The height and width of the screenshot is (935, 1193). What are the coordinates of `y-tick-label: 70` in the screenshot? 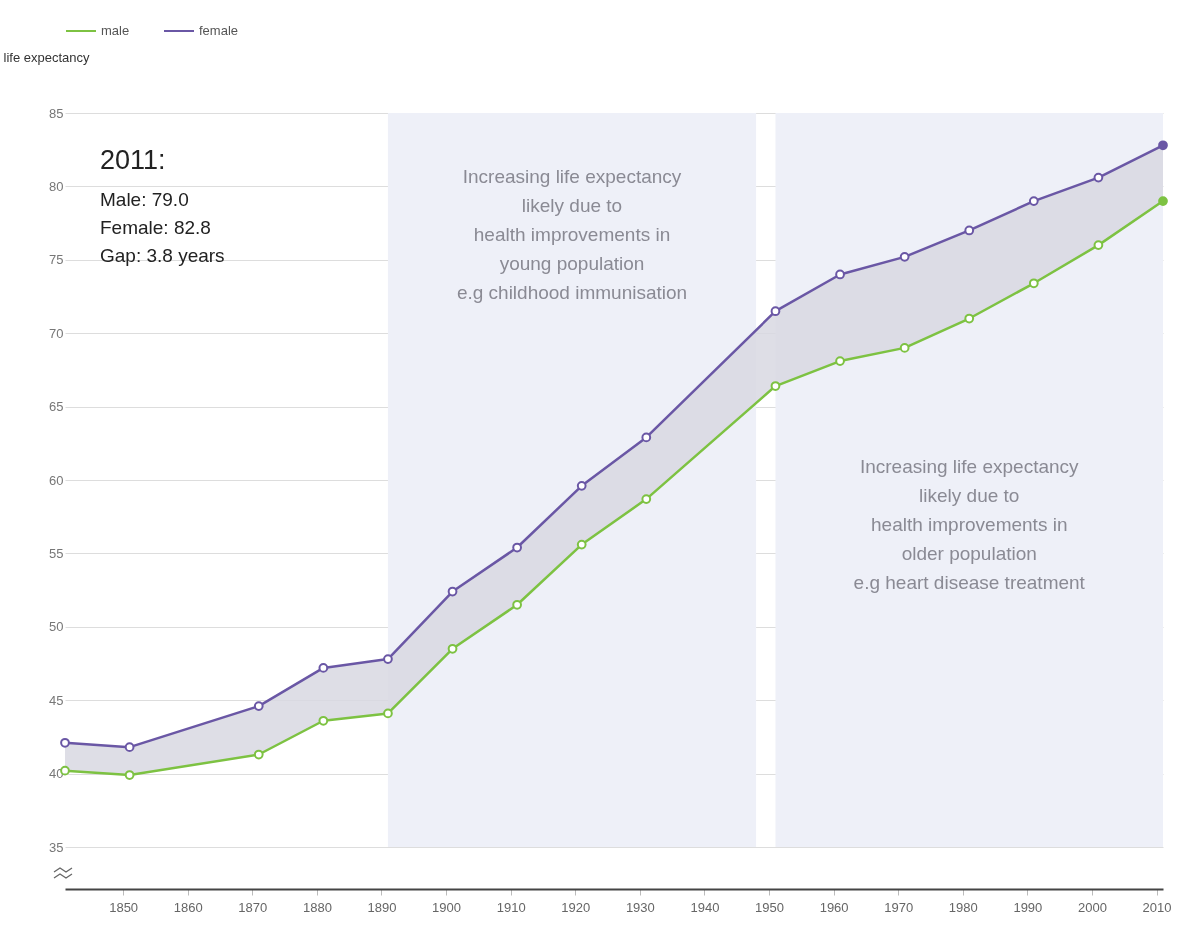 It's located at (56, 333).